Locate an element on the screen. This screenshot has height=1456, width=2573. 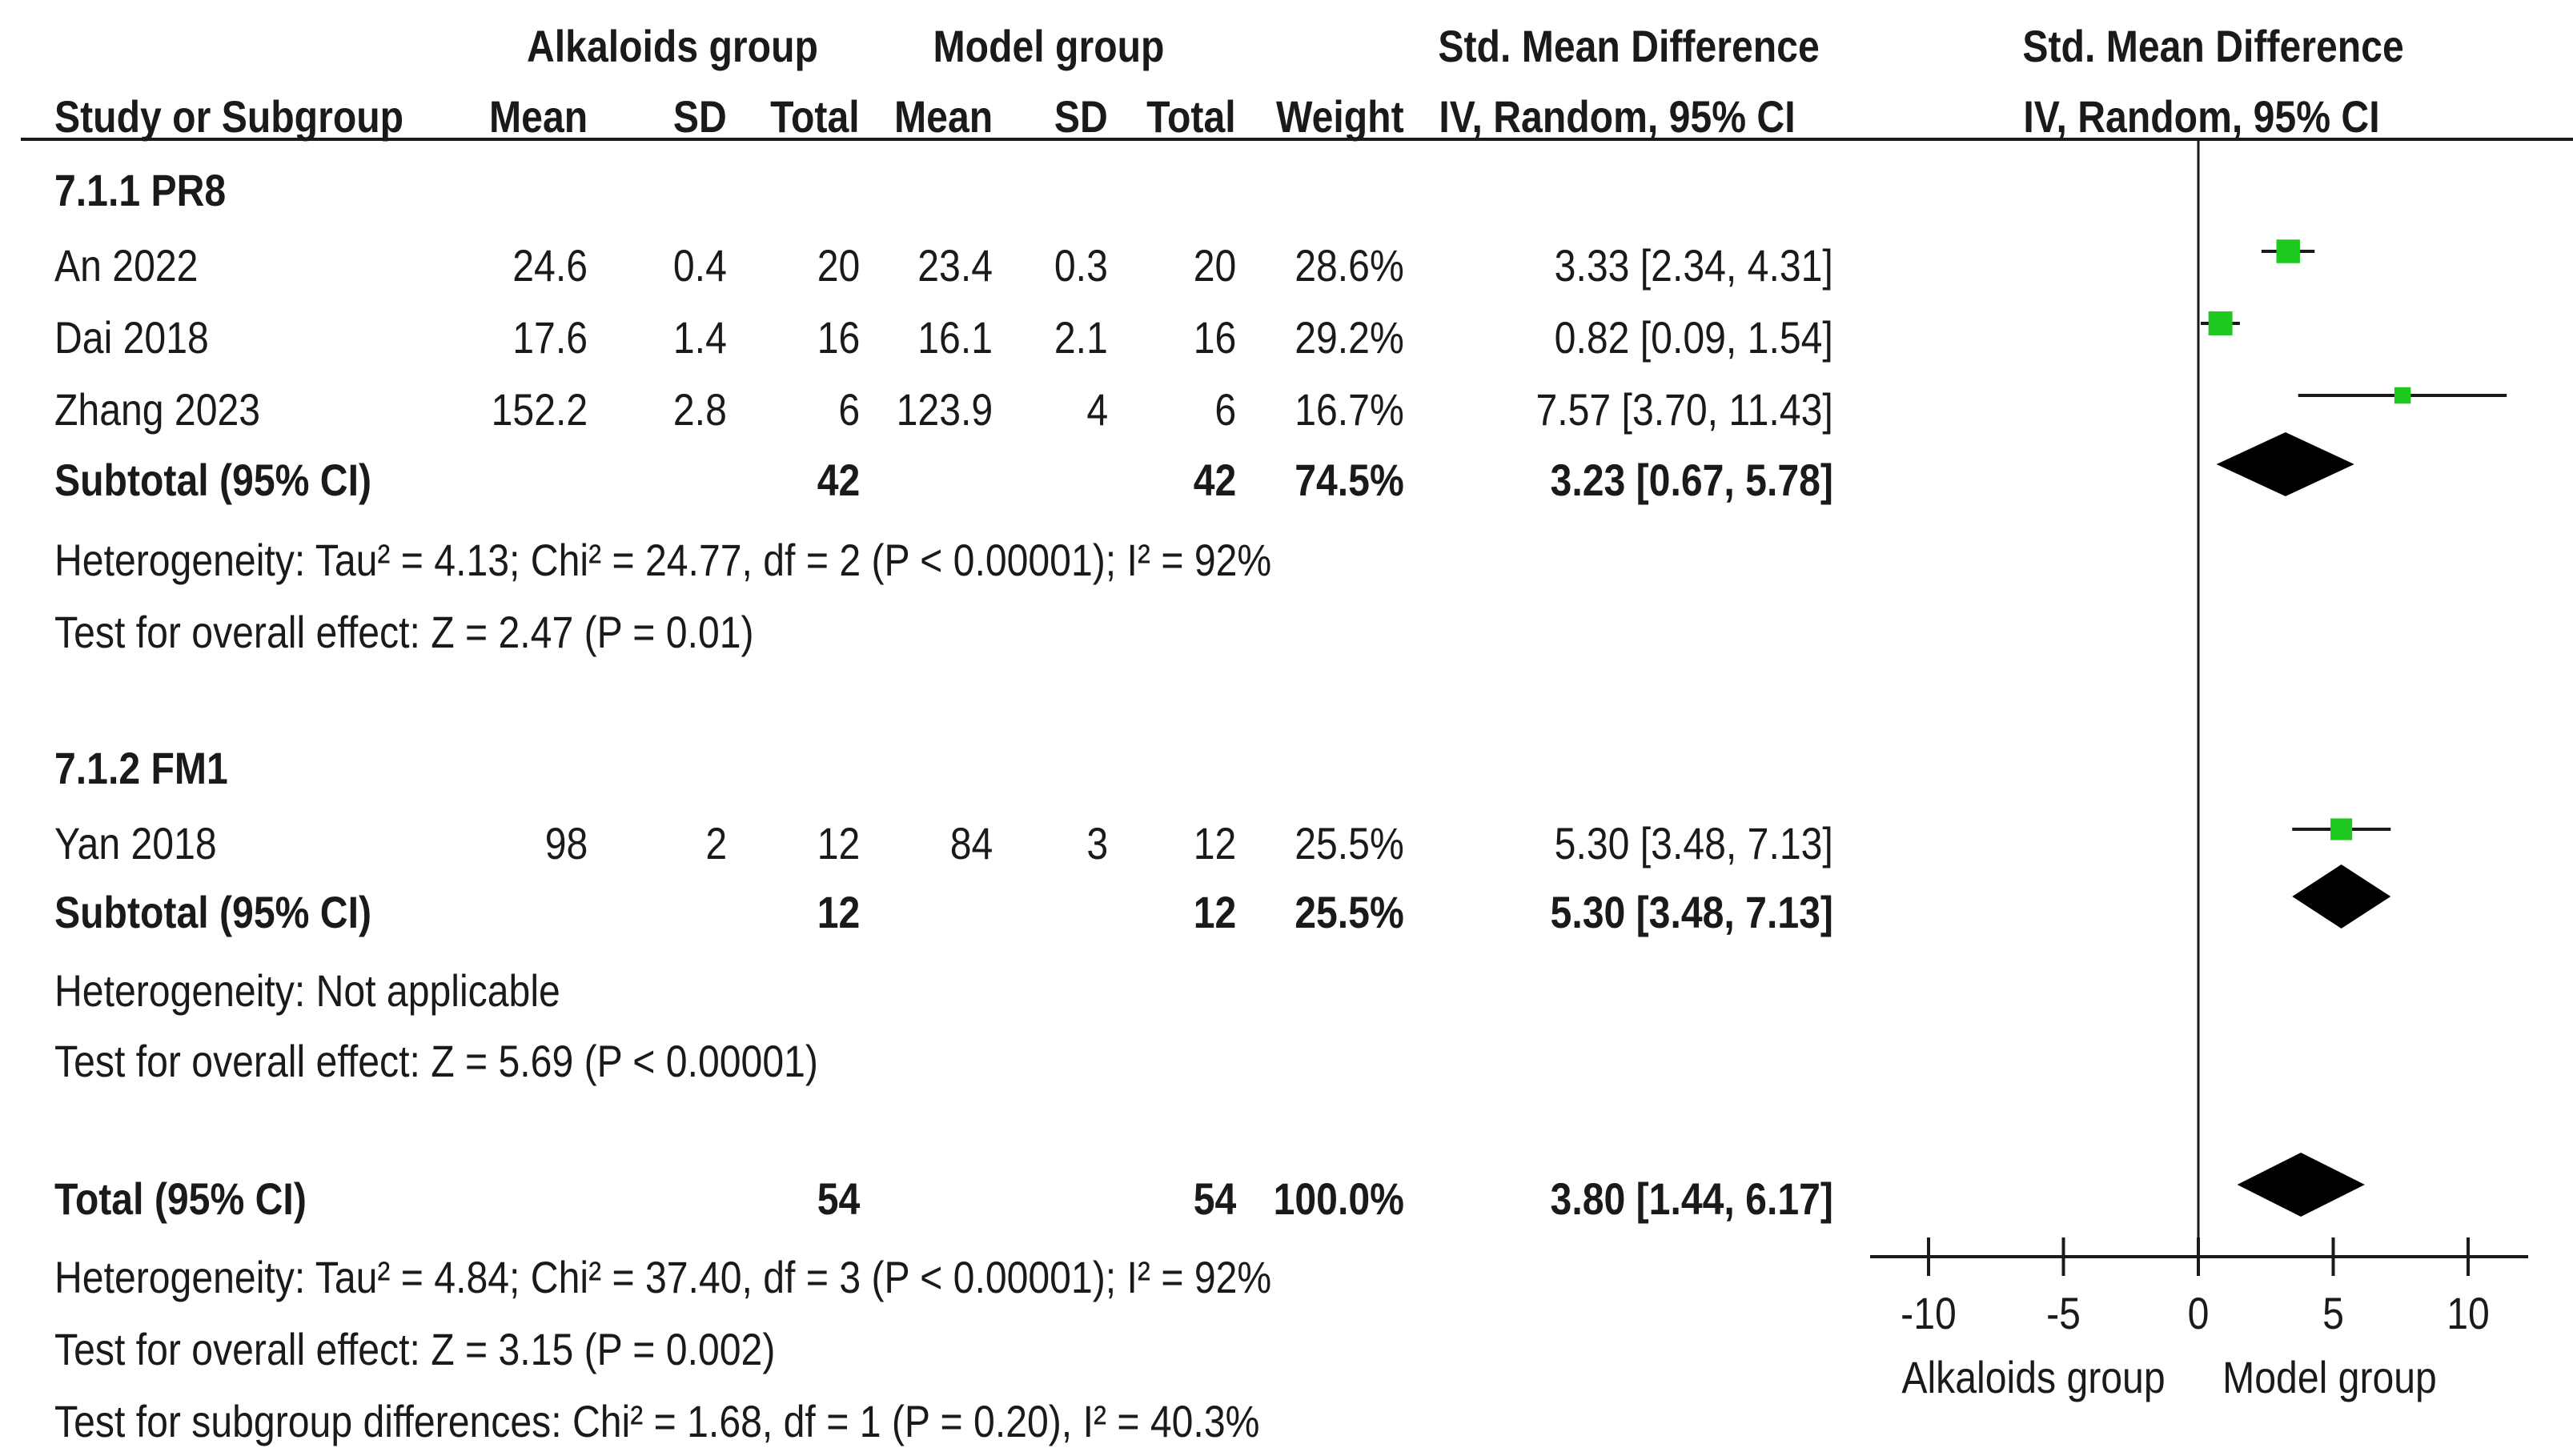
total-weight: 100.0% is located at coordinates (1338, 1198).